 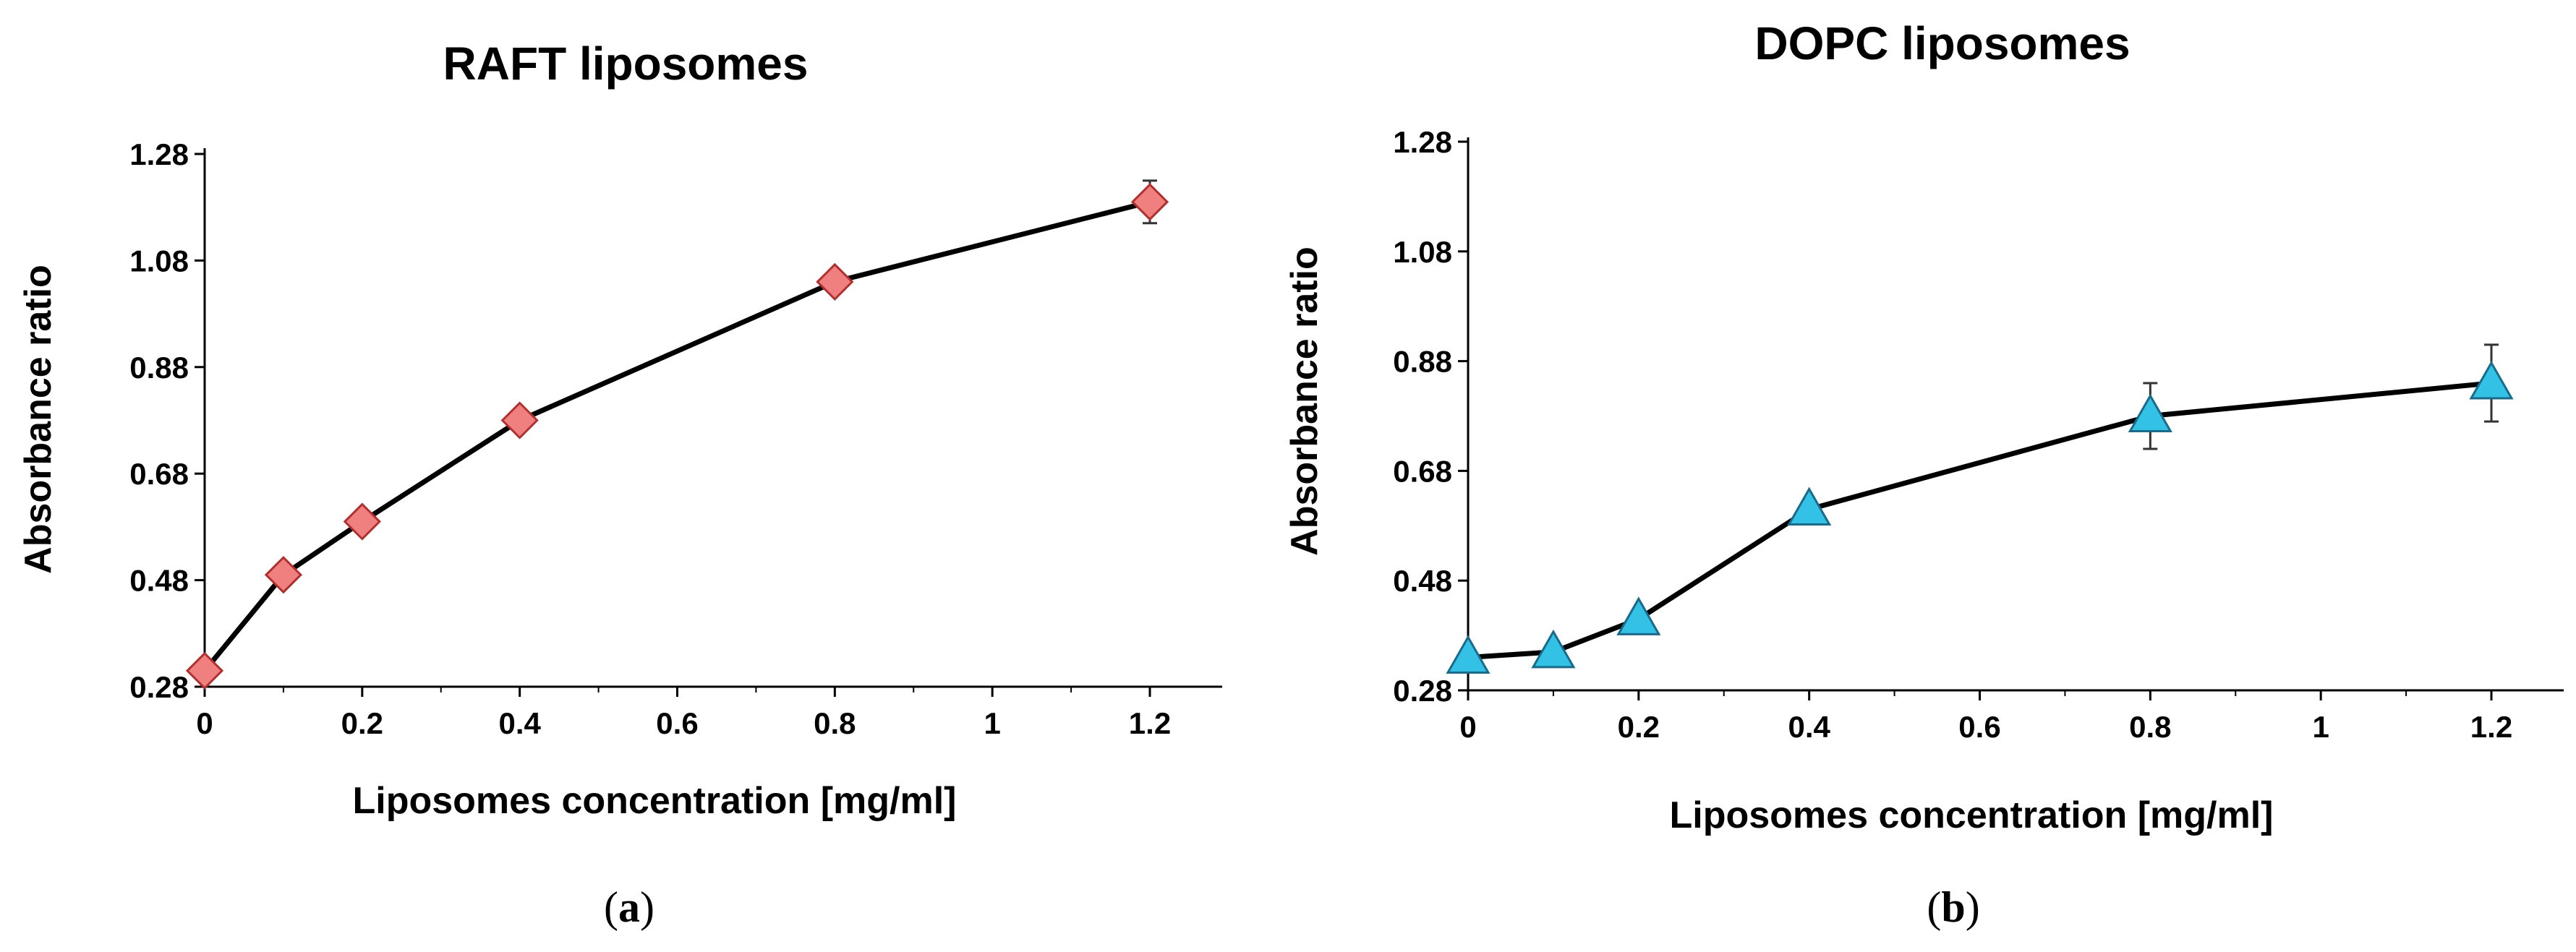 I want to click on chart-b-x-tick-label: 0.6, so click(x=1979, y=727).